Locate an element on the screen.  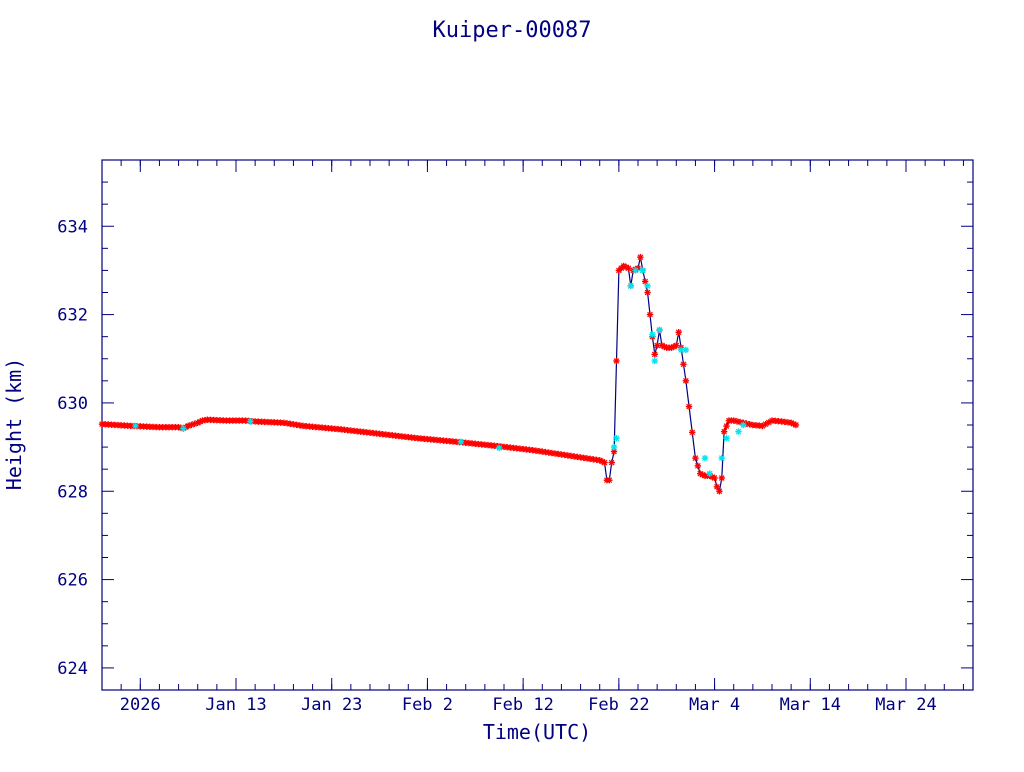
y-tick-label: 626 is located at coordinates (72, 581).